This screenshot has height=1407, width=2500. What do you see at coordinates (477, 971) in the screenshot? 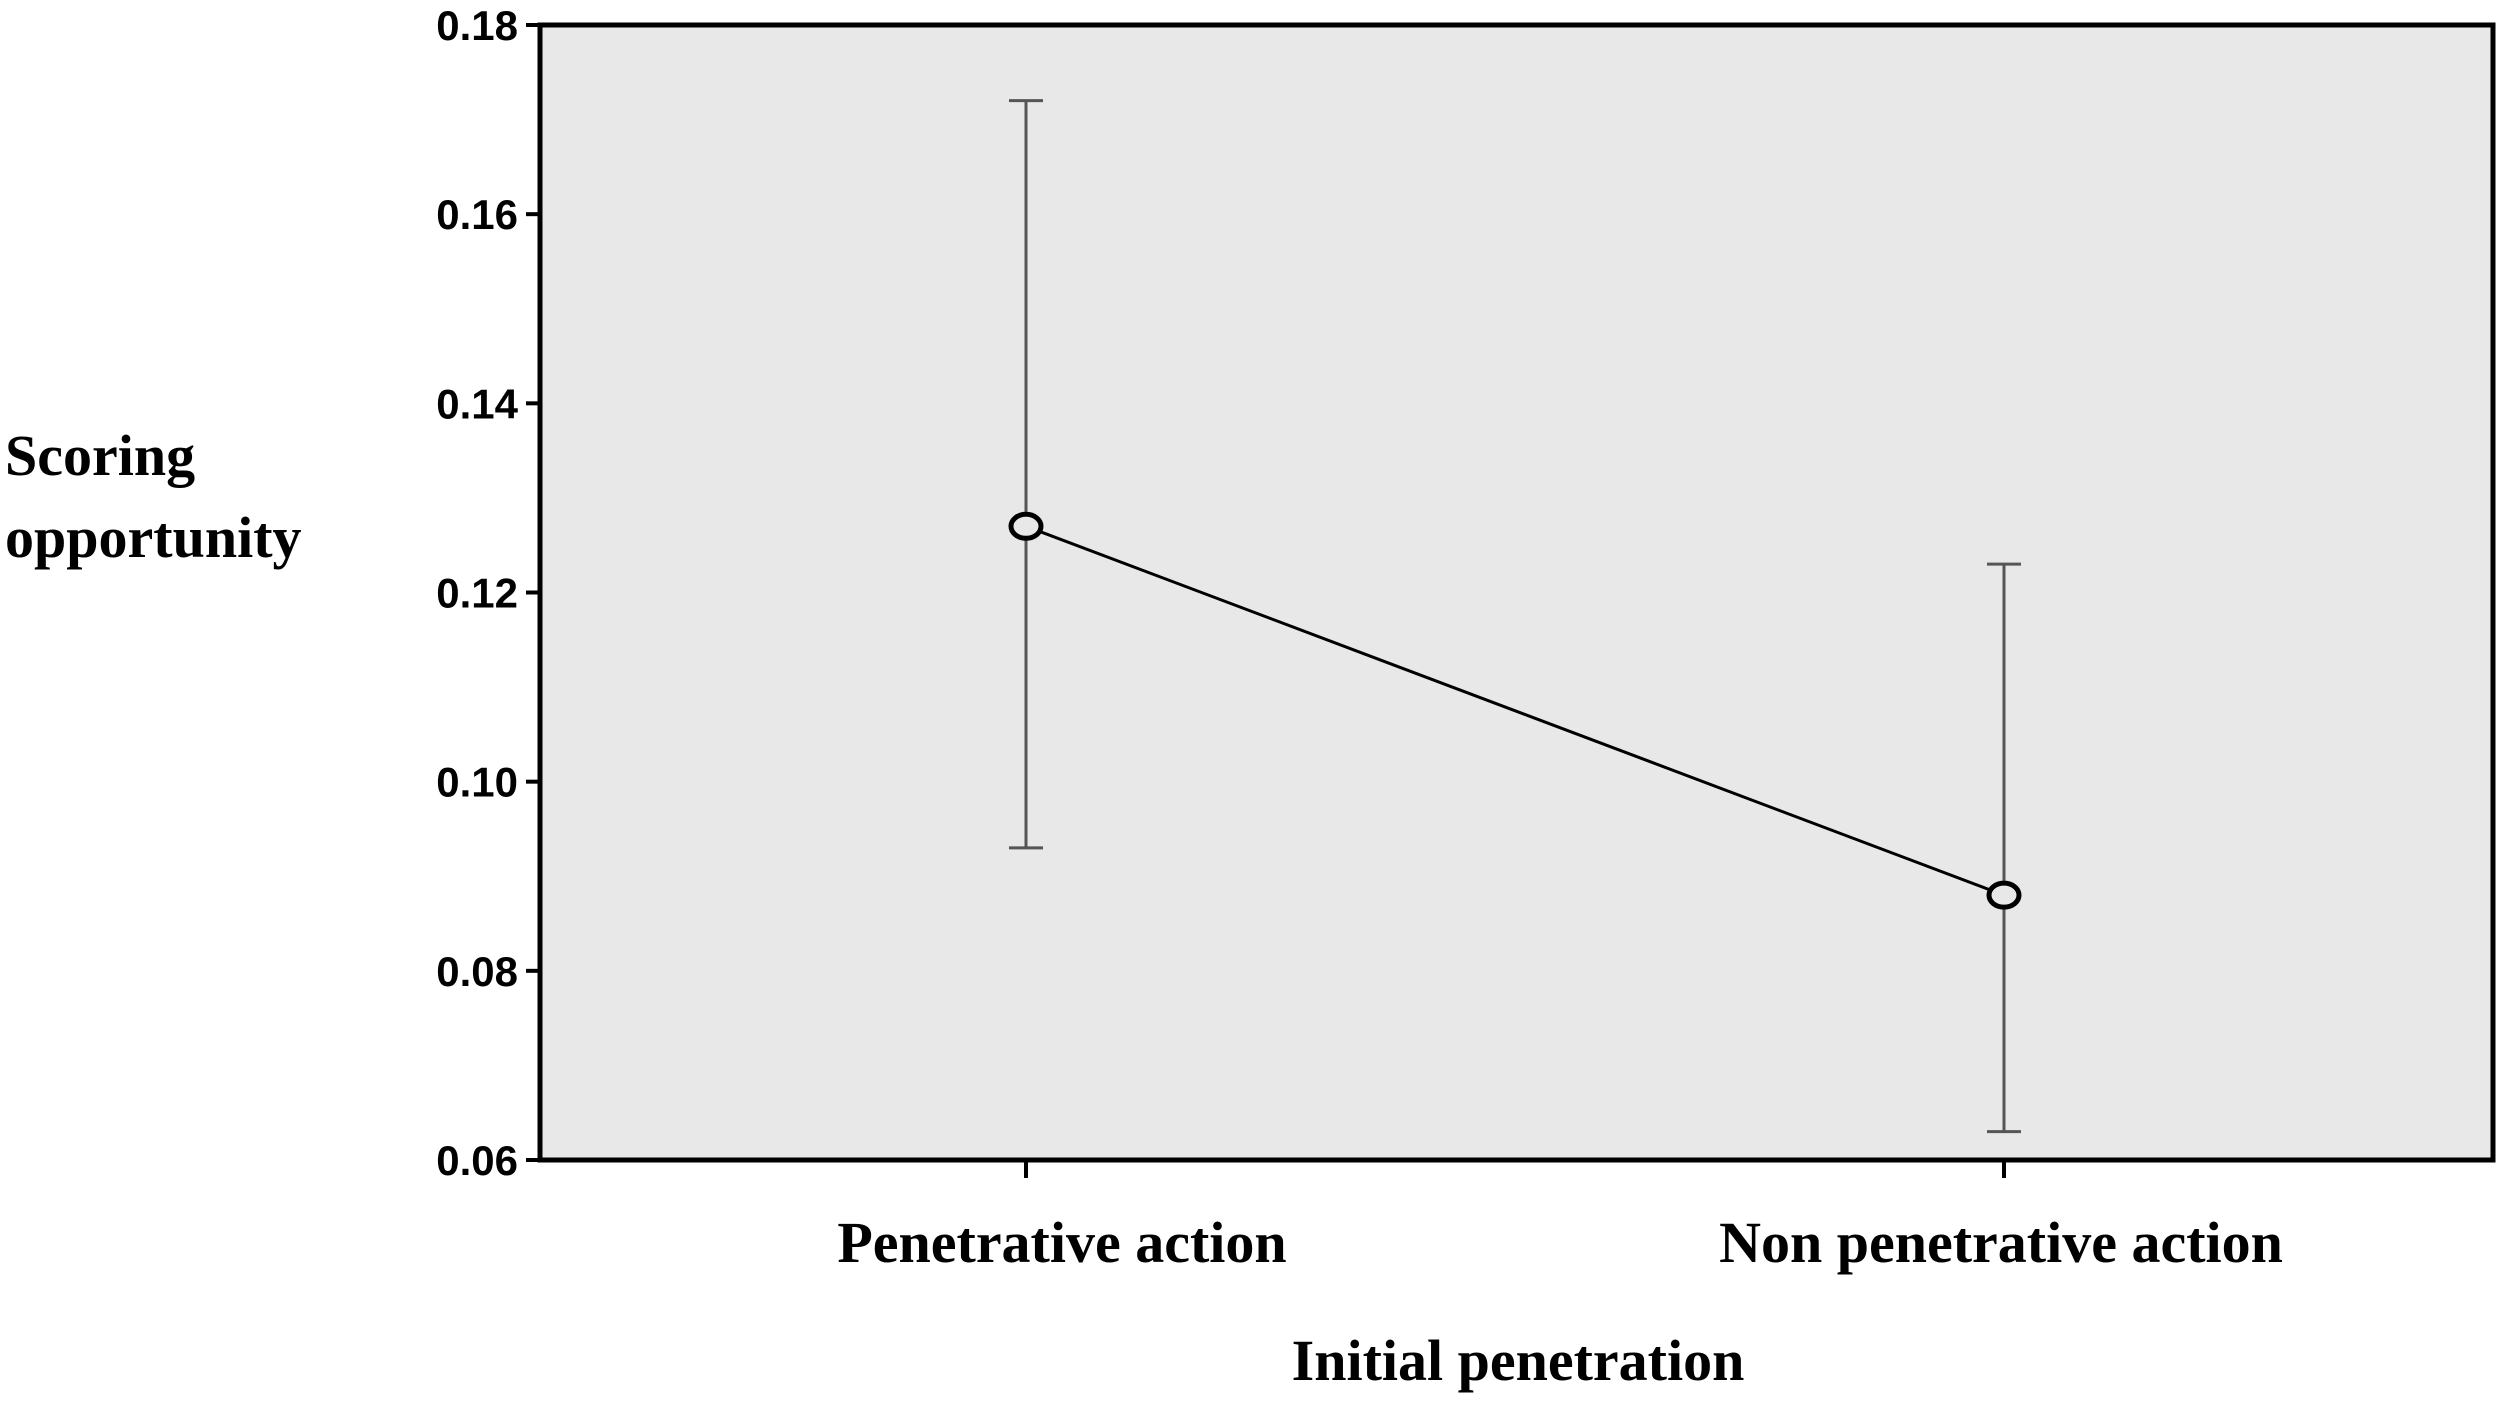
I see `y-tick-label: 0.08` at bounding box center [477, 971].